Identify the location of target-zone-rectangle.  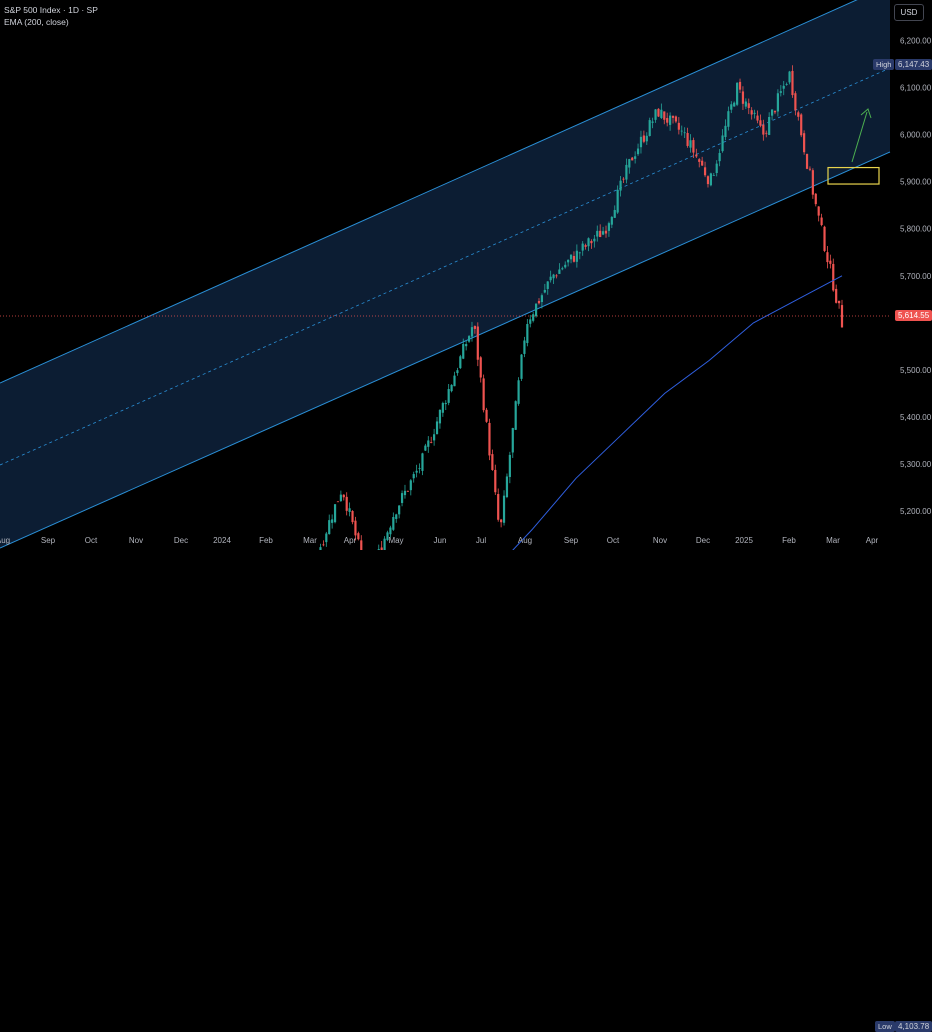
(853, 175).